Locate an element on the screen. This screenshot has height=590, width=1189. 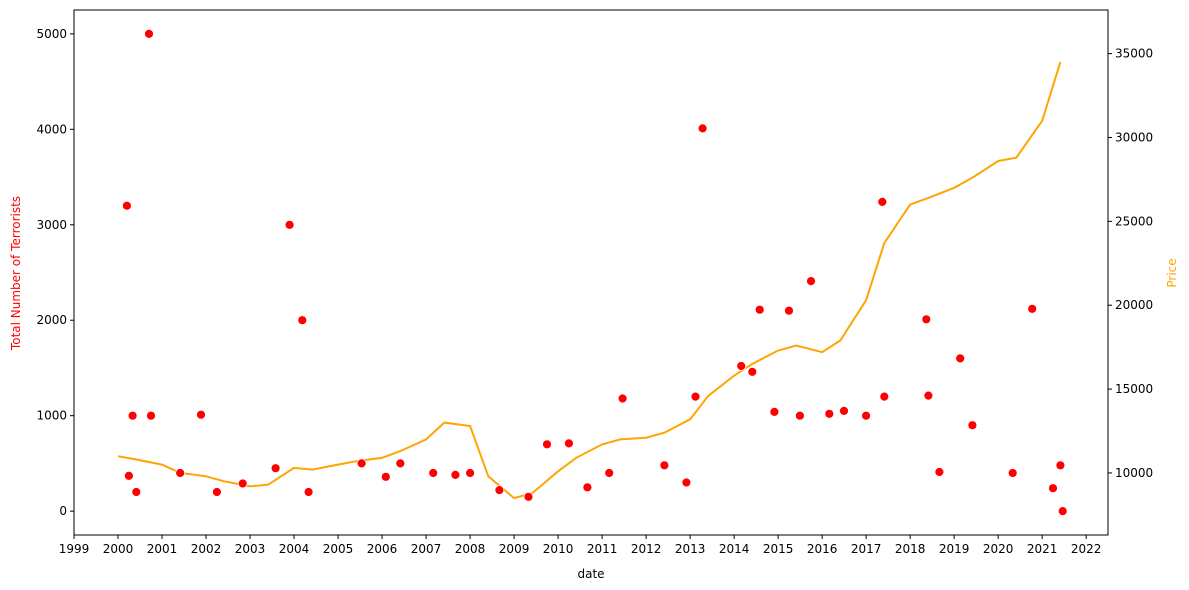
x-tick-label: 2012 is located at coordinates (646, 549).